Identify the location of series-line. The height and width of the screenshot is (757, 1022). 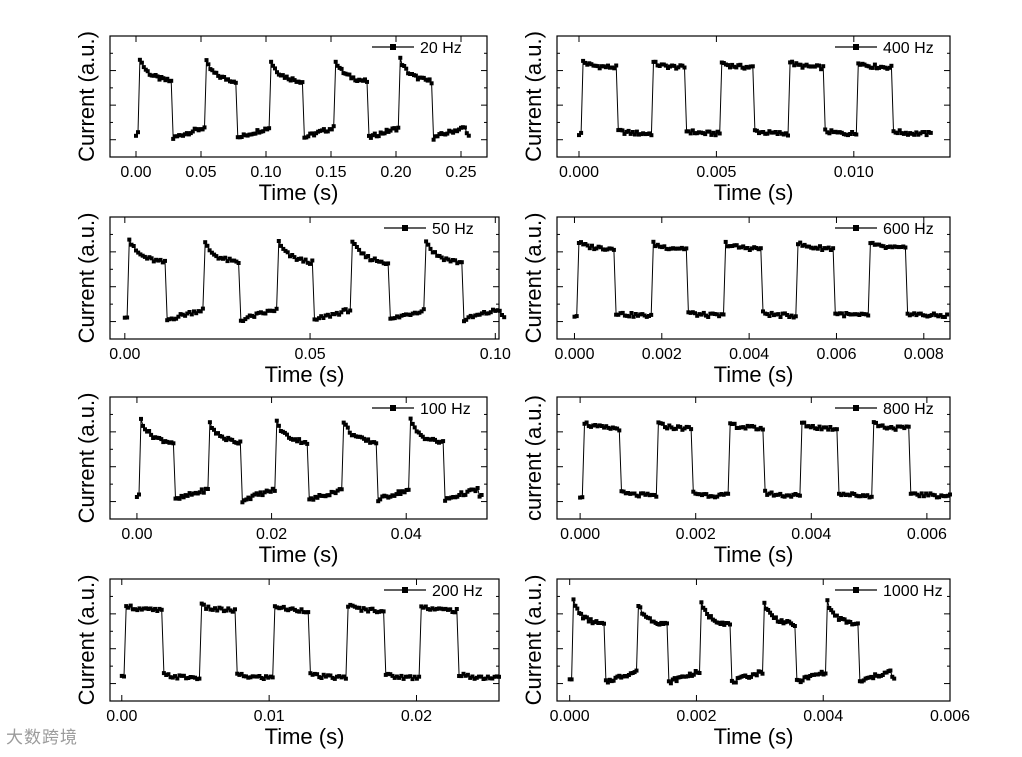
(314, 281).